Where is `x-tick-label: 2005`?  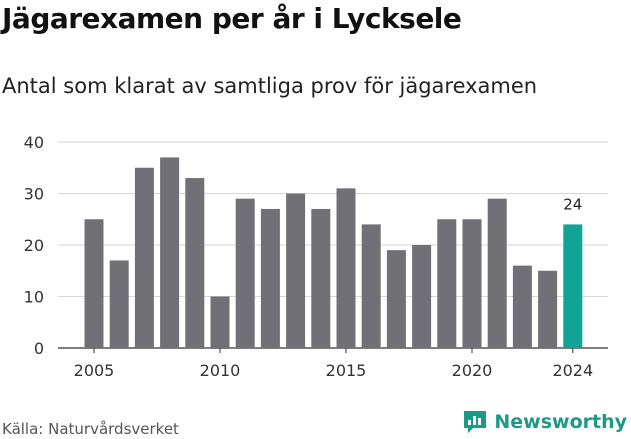 x-tick-label: 2005 is located at coordinates (94, 370).